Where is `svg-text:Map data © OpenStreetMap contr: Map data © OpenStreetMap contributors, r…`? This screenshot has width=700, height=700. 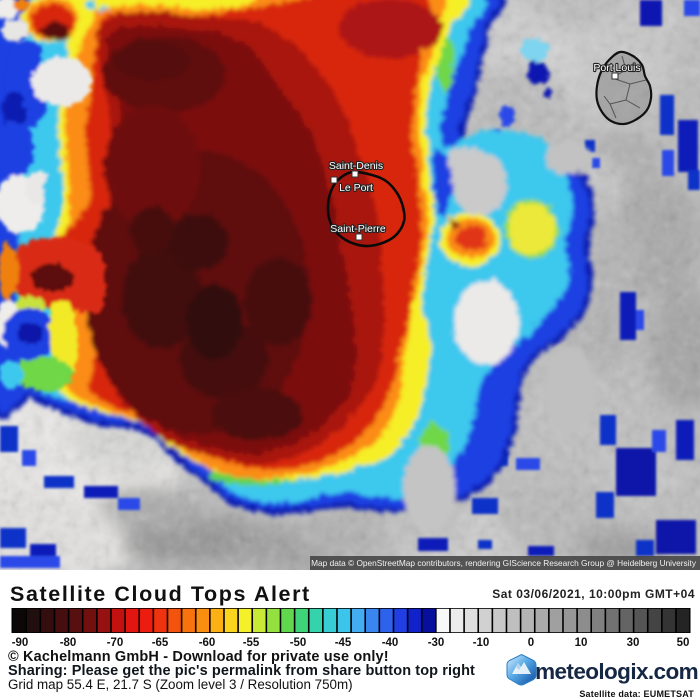 svg-text:Map data © OpenStreetMap contr: Map data © OpenStreetMap contributors, r… is located at coordinates (504, 563).